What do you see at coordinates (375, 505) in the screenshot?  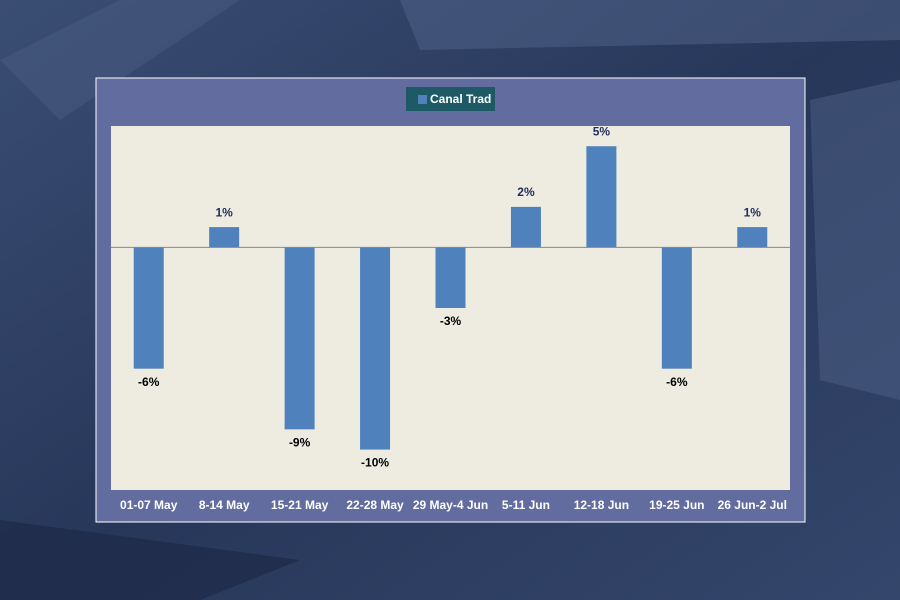 I see `x-tick-label: 22-28 May` at bounding box center [375, 505].